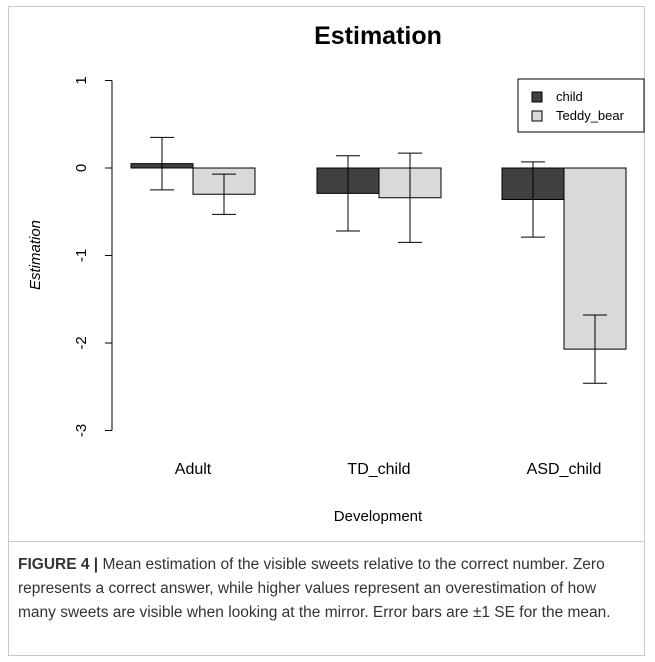 The height and width of the screenshot is (662, 655). What do you see at coordinates (378, 469) in the screenshot?
I see `x-tick-label: TD_child` at bounding box center [378, 469].